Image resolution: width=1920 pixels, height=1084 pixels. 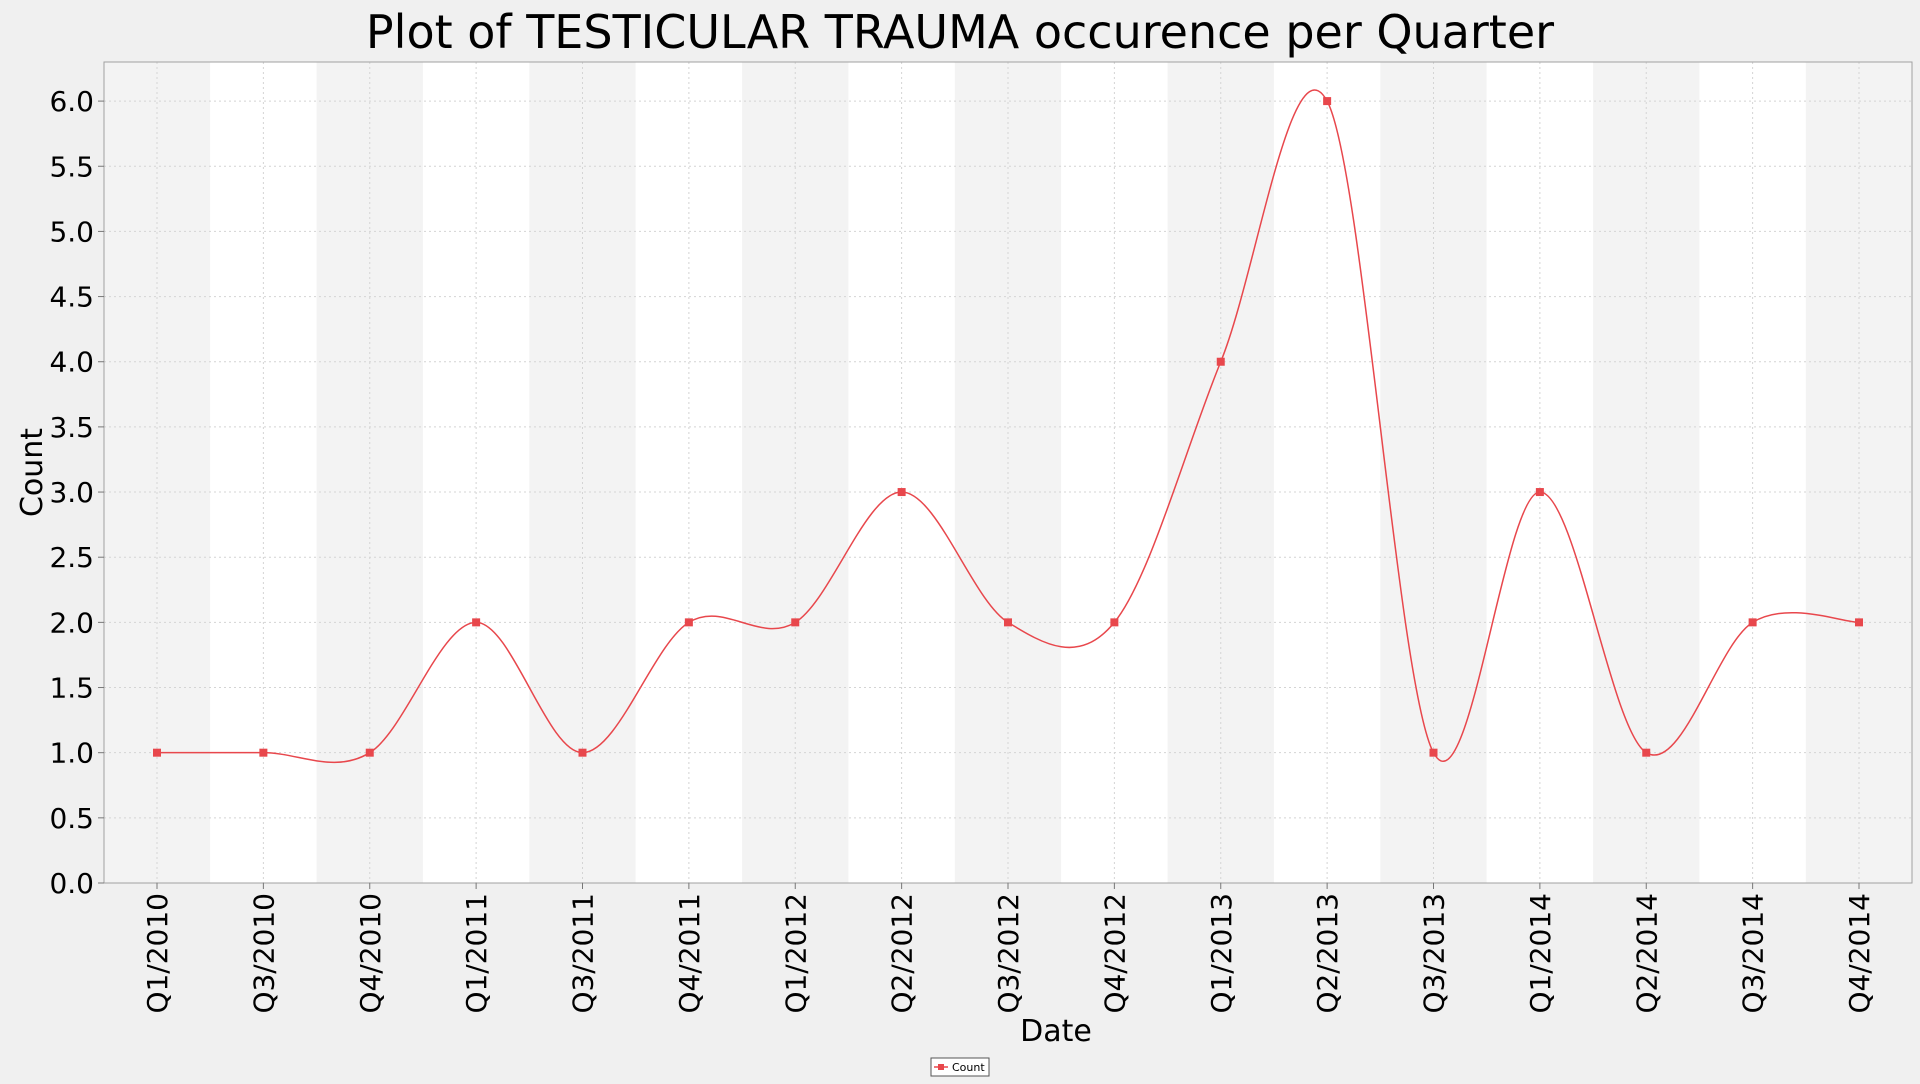 I want to click on y-tick-label: 1.5, so click(x=71, y=688).